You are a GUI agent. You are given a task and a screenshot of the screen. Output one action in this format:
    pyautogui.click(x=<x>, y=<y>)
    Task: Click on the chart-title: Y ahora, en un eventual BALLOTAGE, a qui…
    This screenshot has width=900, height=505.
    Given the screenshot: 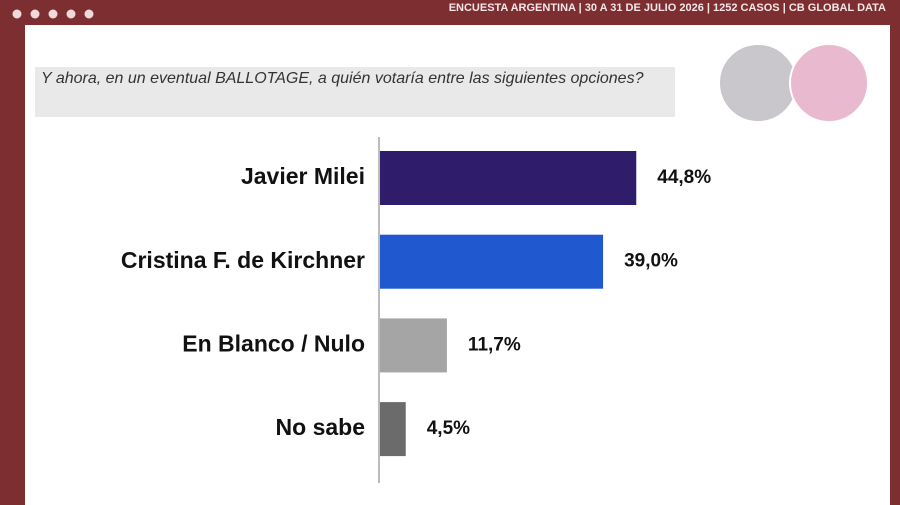 What is the action you would take?
    pyautogui.click(x=355, y=92)
    